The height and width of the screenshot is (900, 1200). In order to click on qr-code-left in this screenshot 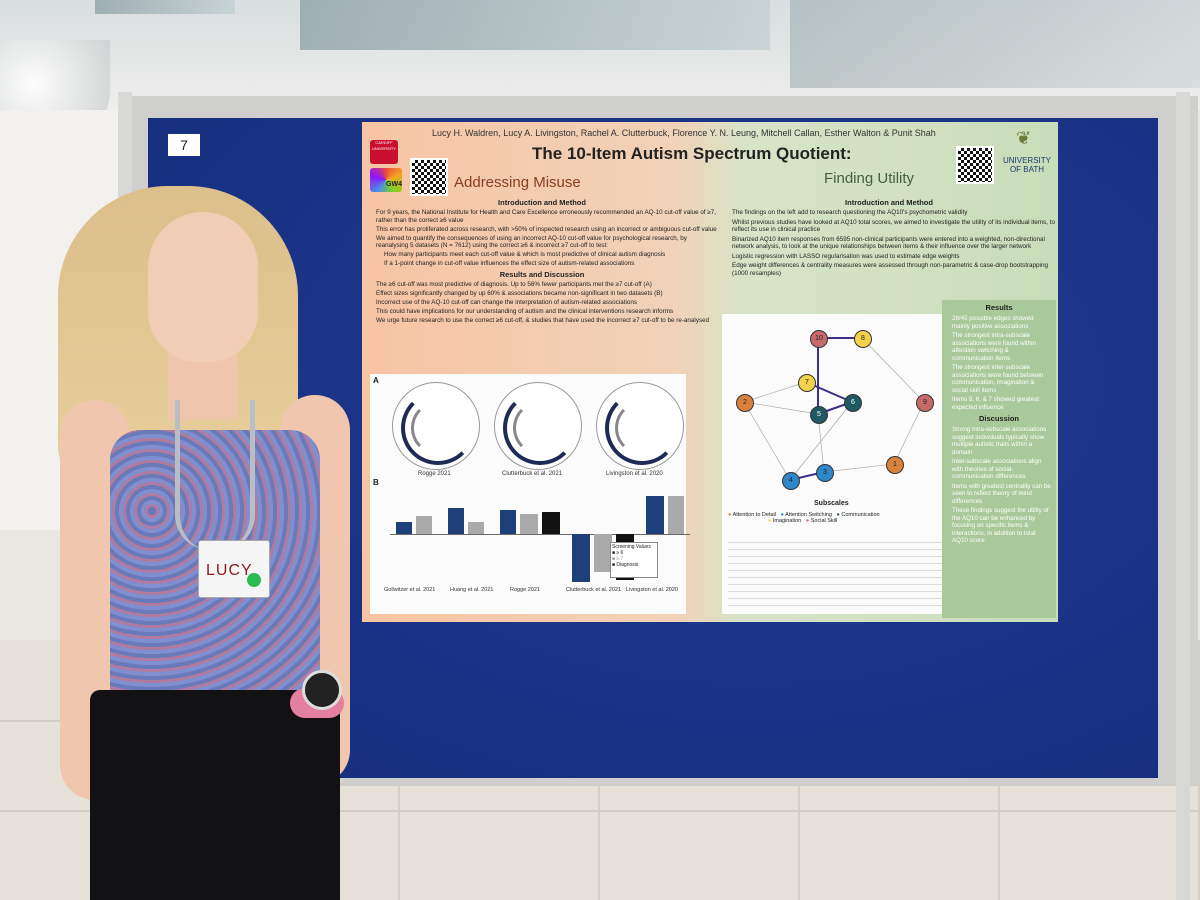, I will do `click(429, 177)`.